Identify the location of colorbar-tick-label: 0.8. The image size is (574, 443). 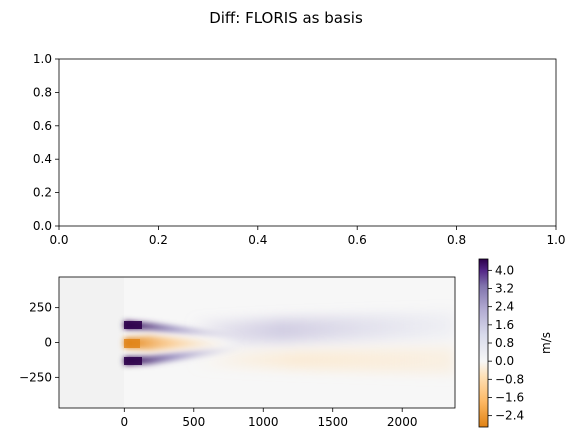
(504, 343).